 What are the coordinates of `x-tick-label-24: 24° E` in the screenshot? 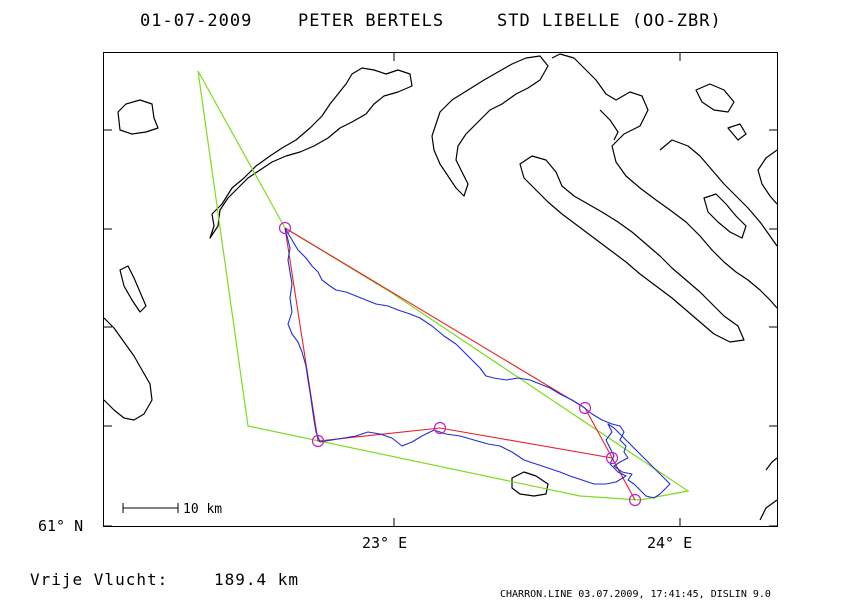 It's located at (669, 543).